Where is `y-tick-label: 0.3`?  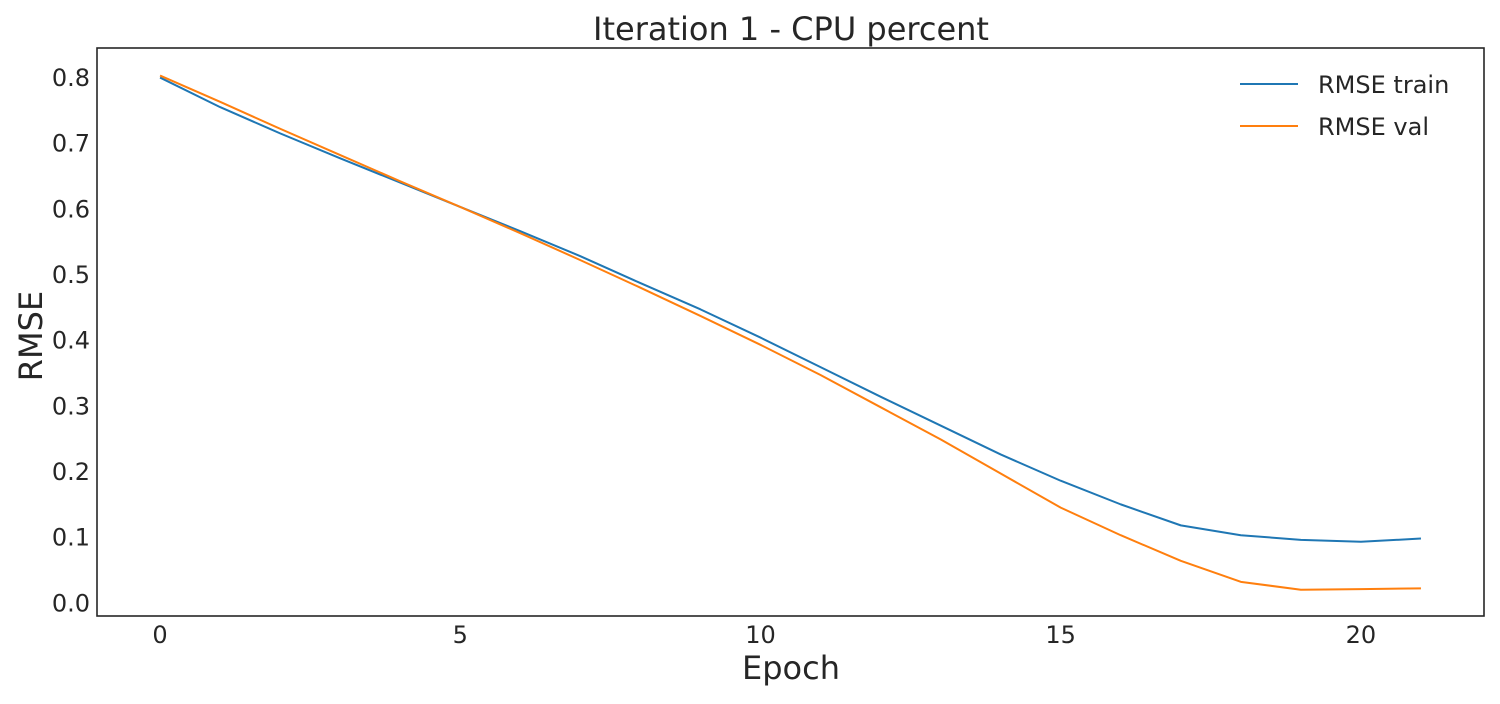
y-tick-label: 0.3 is located at coordinates (71, 406).